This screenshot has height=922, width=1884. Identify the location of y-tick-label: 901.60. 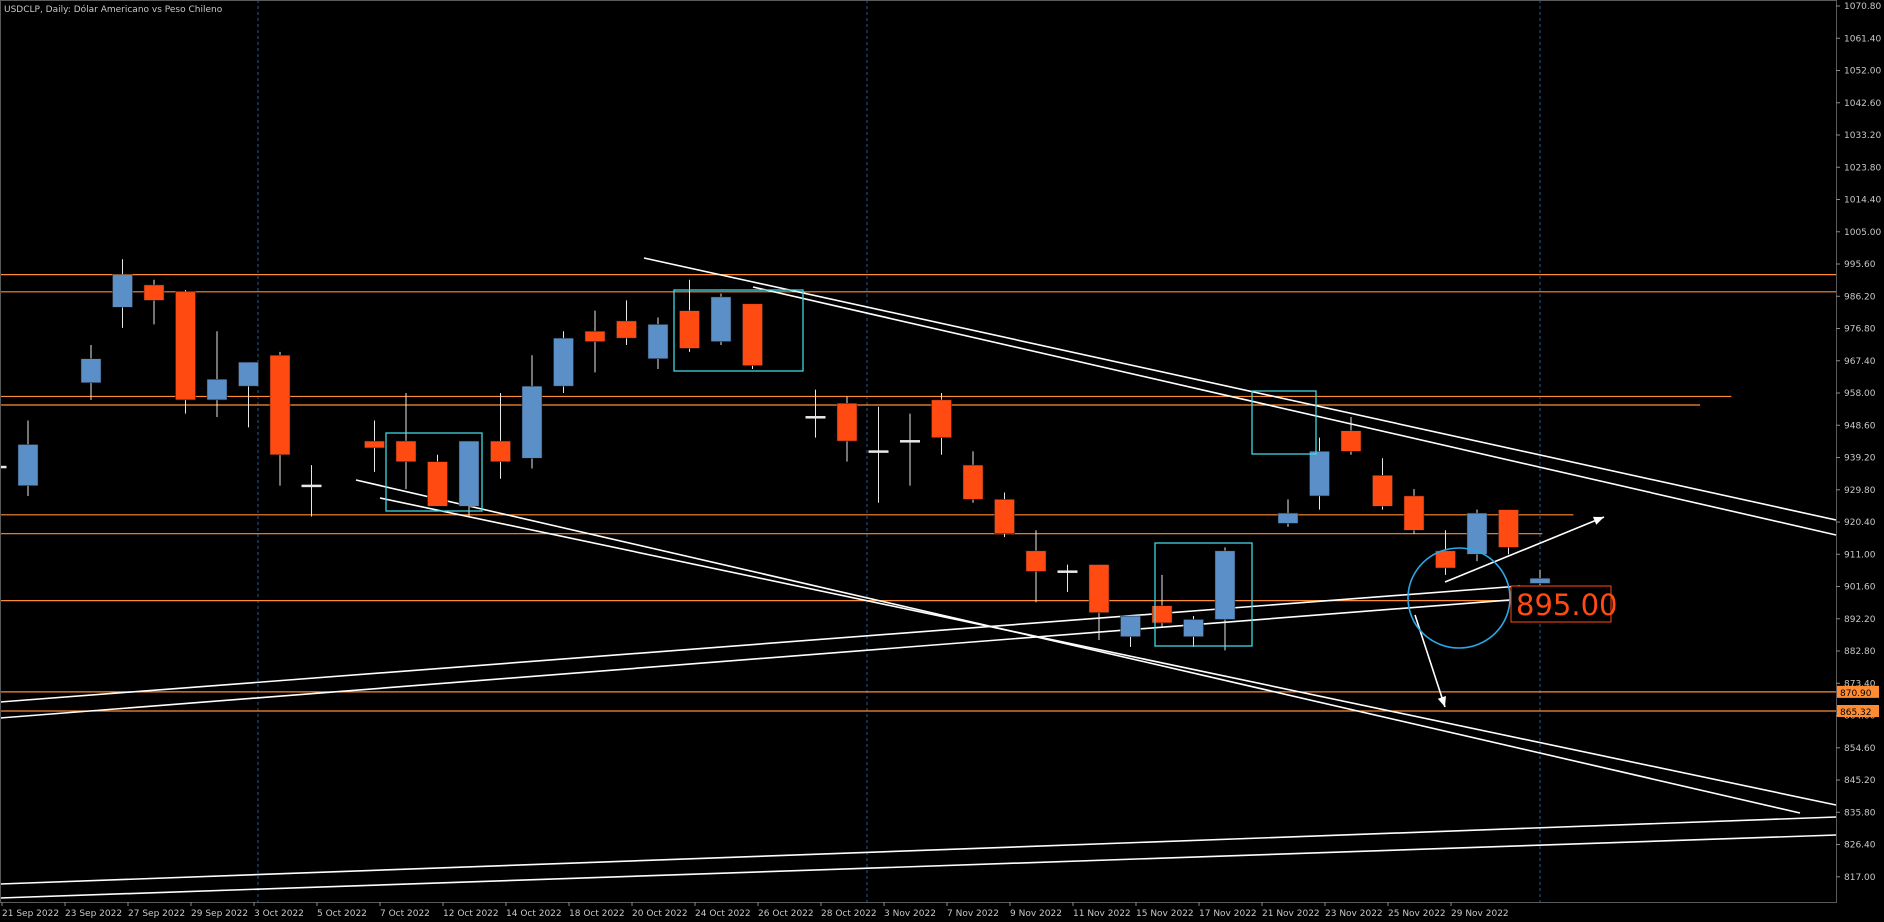
(1860, 588).